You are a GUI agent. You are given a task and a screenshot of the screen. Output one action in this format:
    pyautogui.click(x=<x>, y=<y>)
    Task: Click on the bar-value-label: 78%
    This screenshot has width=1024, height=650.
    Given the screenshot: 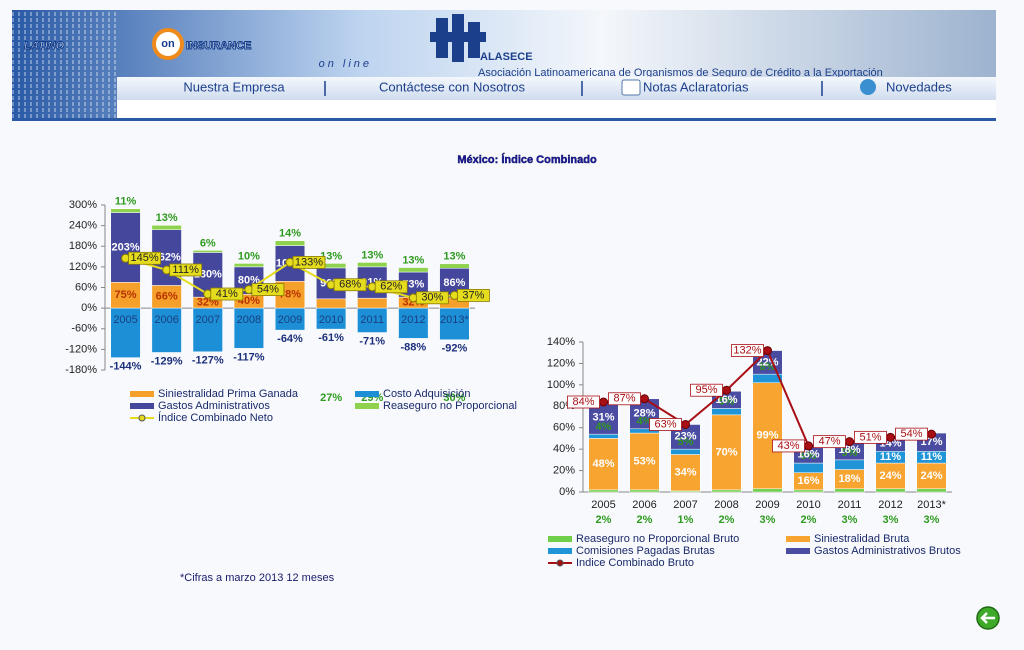 What is the action you would take?
    pyautogui.click(x=290, y=295)
    